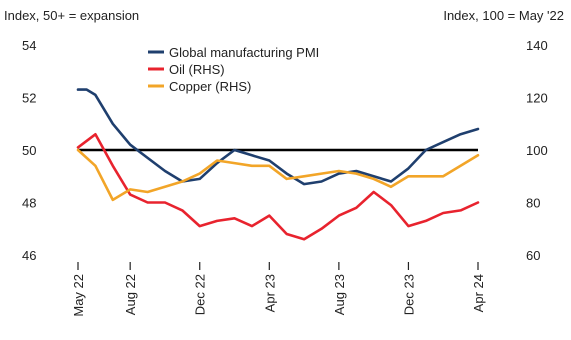 Image resolution: width=571 pixels, height=340 pixels. I want to click on x-tick-label: Aug 22, so click(130, 294).